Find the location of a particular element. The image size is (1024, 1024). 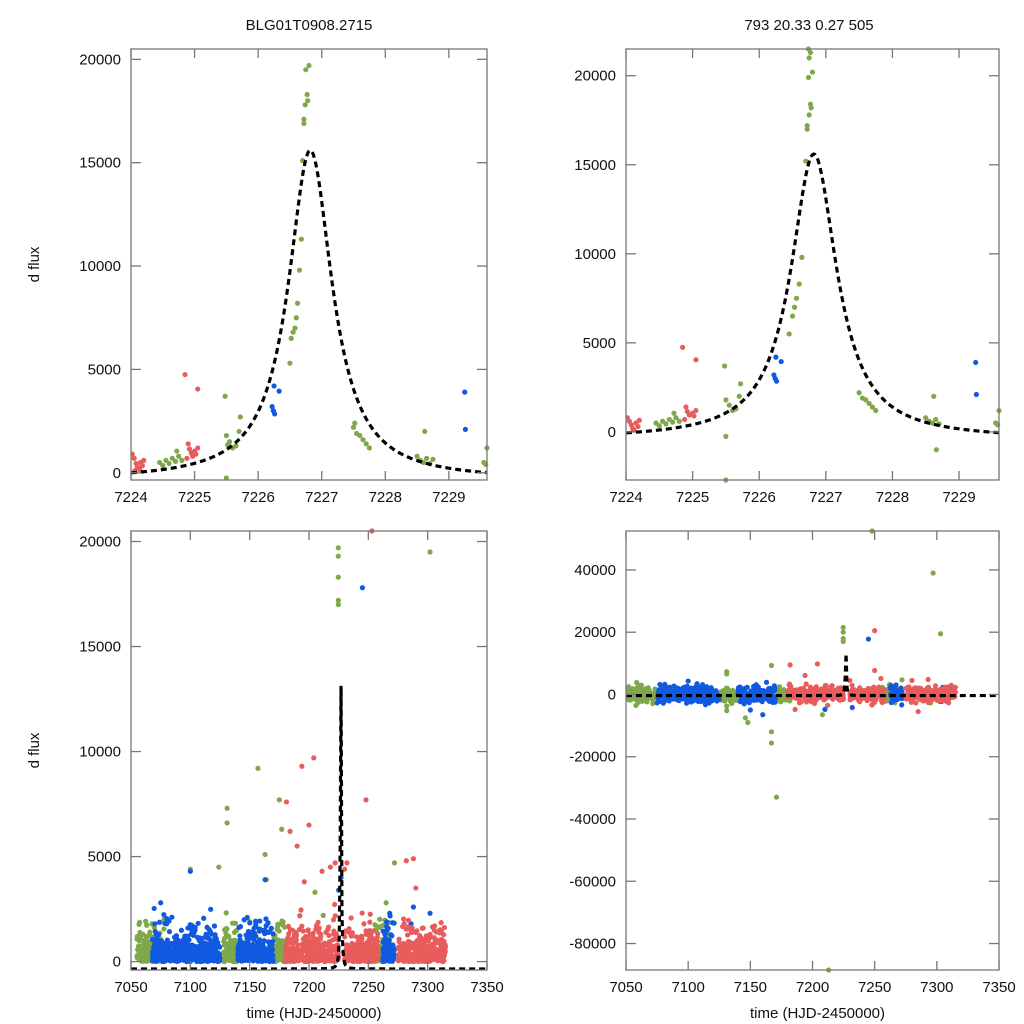

title-left: BLG01T0908.2715 is located at coordinates (309, 25).